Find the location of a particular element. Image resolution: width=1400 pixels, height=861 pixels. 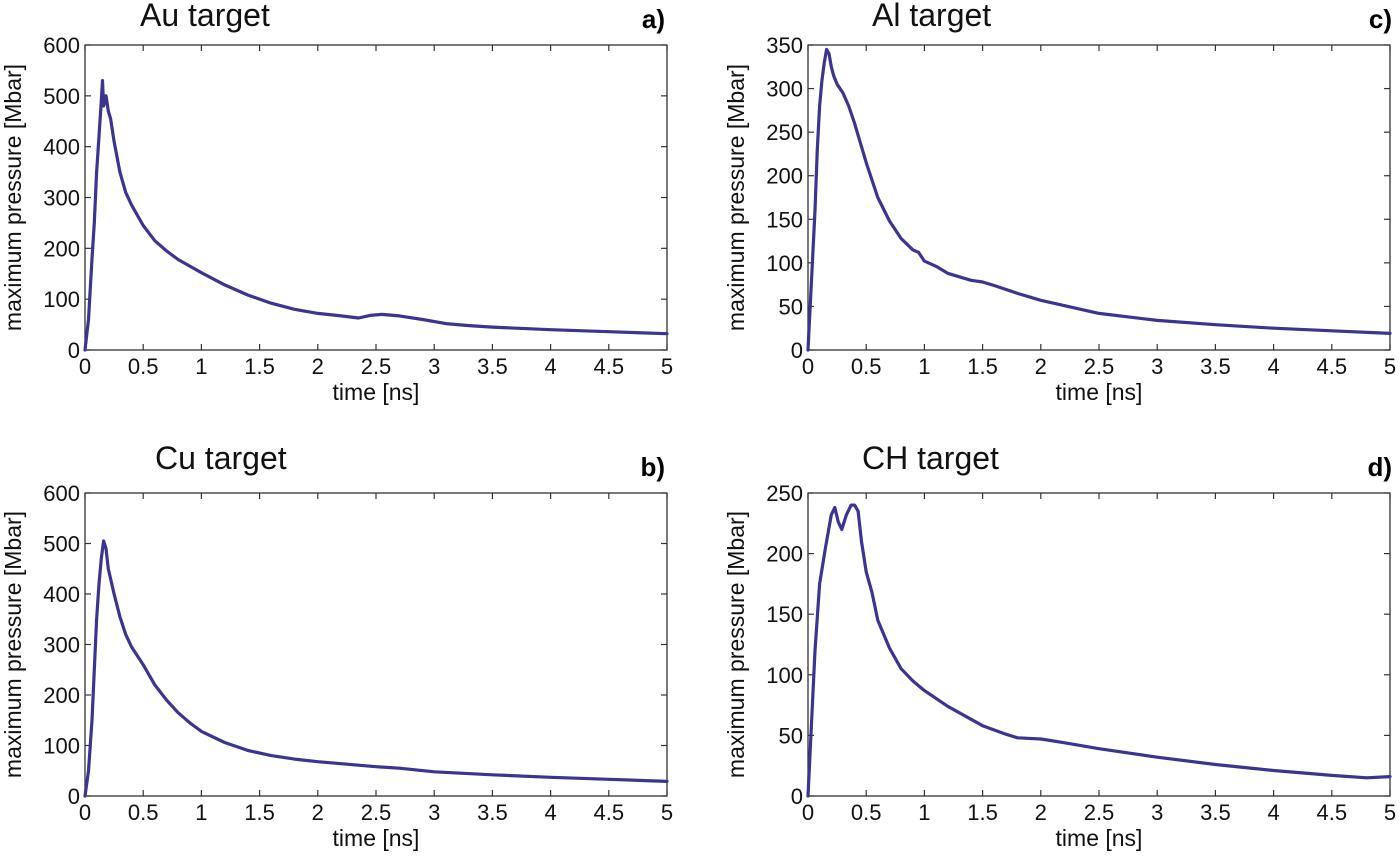

chart-title: CH target is located at coordinates (930, 458).